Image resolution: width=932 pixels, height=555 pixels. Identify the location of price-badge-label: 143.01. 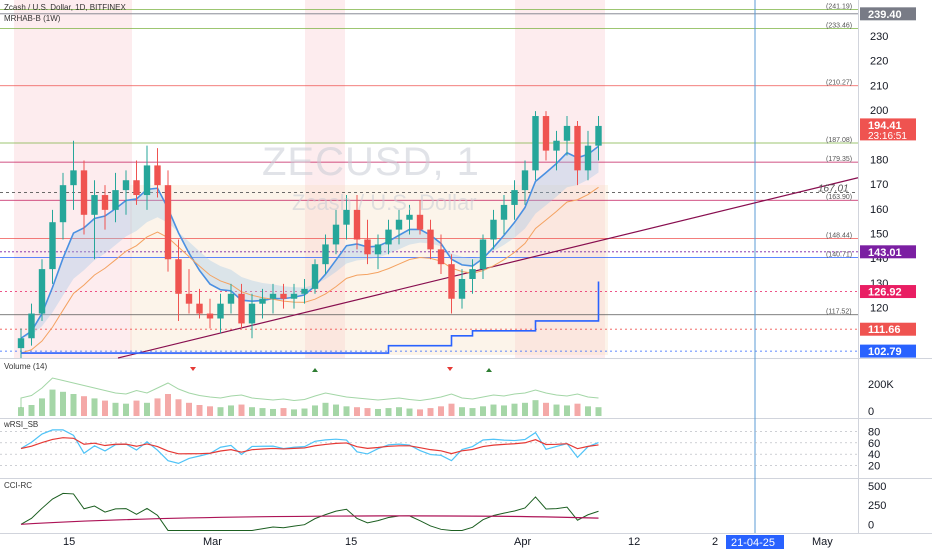
(885, 253).